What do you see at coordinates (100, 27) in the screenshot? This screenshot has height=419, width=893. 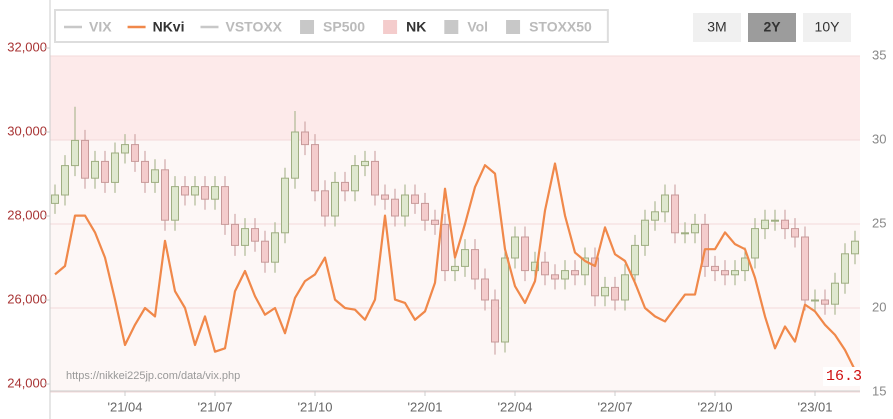 I see `legend-label: VIX` at bounding box center [100, 27].